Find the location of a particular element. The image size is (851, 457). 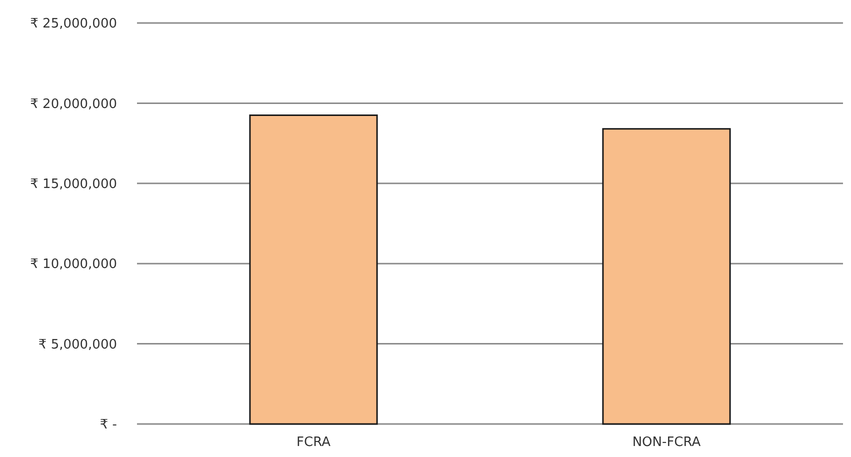

y-tick-label: ₹ 15,000,000 is located at coordinates (73, 184).